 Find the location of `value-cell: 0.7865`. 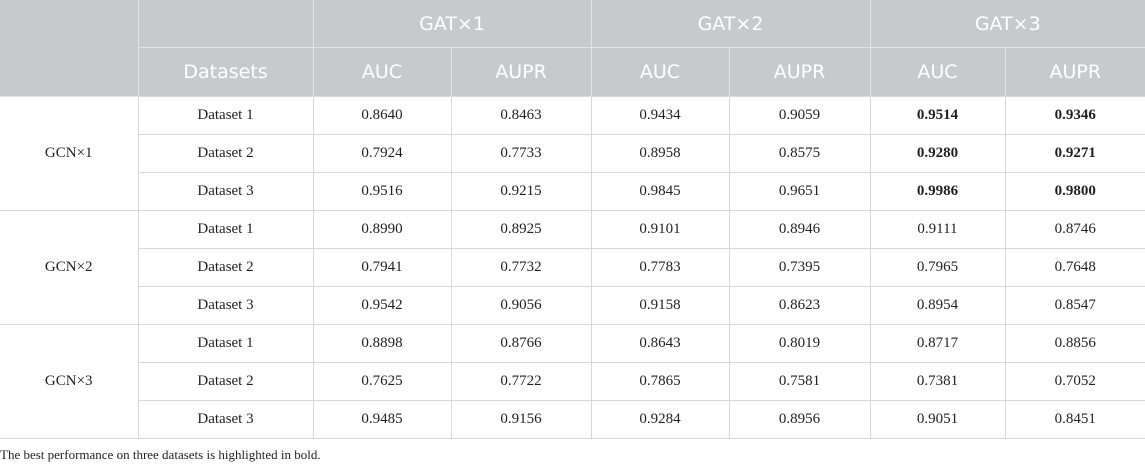

value-cell: 0.7865 is located at coordinates (660, 381).